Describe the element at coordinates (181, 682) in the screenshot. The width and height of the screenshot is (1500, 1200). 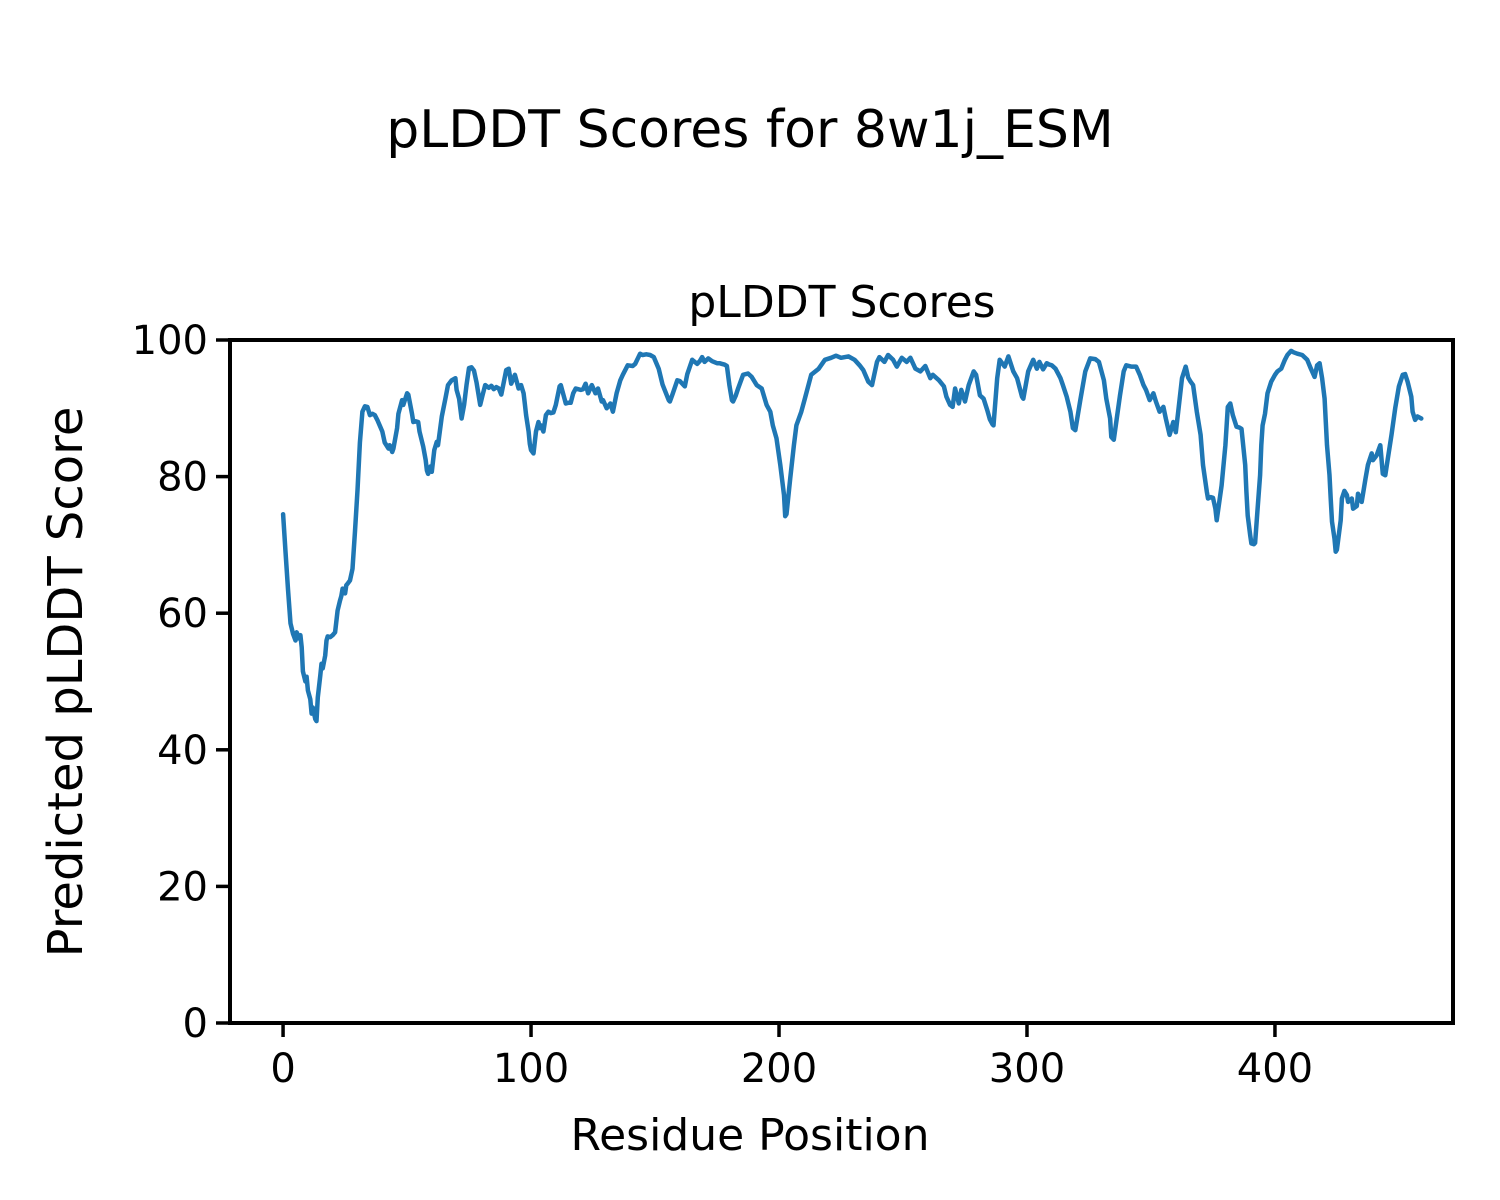
I see `y-axis-ticks: 0 20 40 60 80 100` at that location.